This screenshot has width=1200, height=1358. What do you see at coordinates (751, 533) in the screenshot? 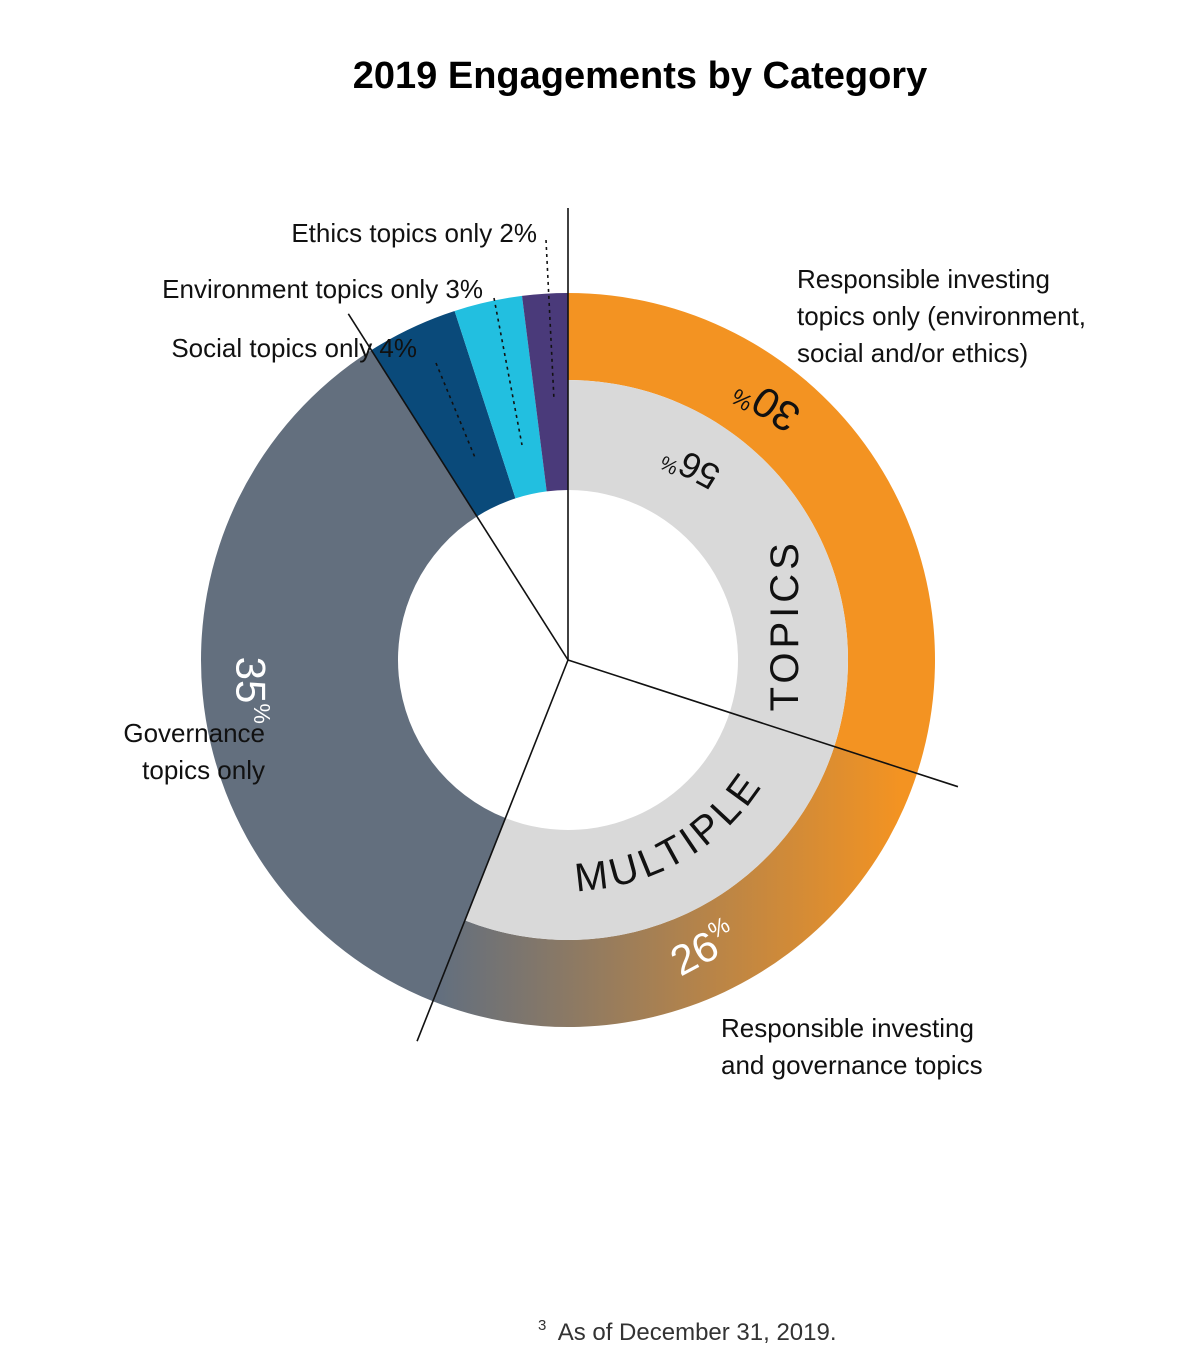
I see `slice-ri-only` at bounding box center [751, 533].